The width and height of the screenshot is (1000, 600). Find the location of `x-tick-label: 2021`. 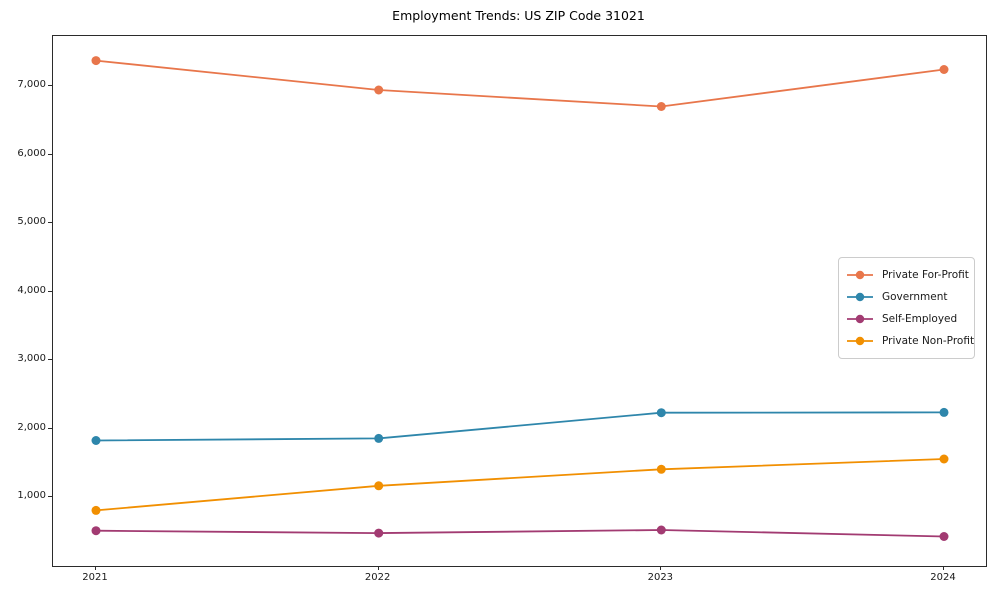

x-tick-label: 2021 is located at coordinates (95, 577).